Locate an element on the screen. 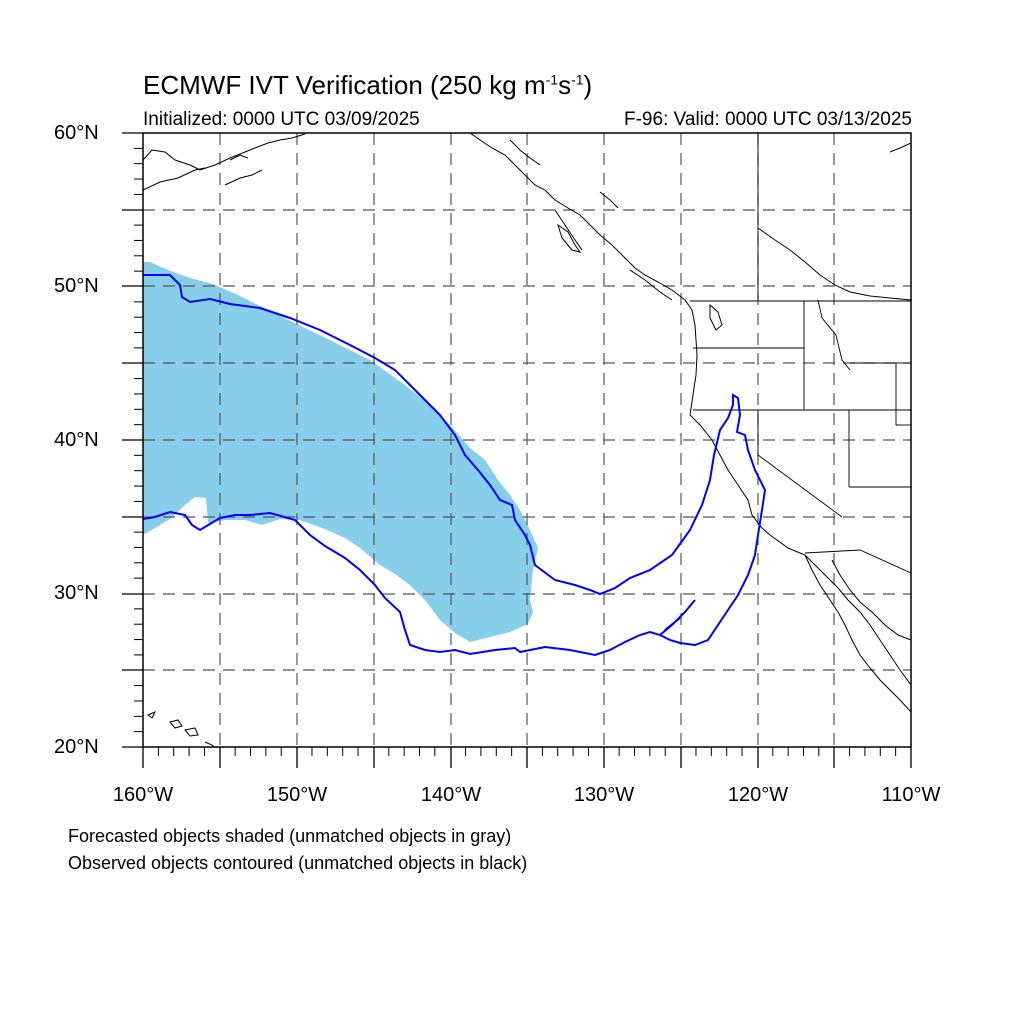 Image resolution: width=1024 pixels, height=1024 pixels. lon-label-130w: 130°W is located at coordinates (604, 795).